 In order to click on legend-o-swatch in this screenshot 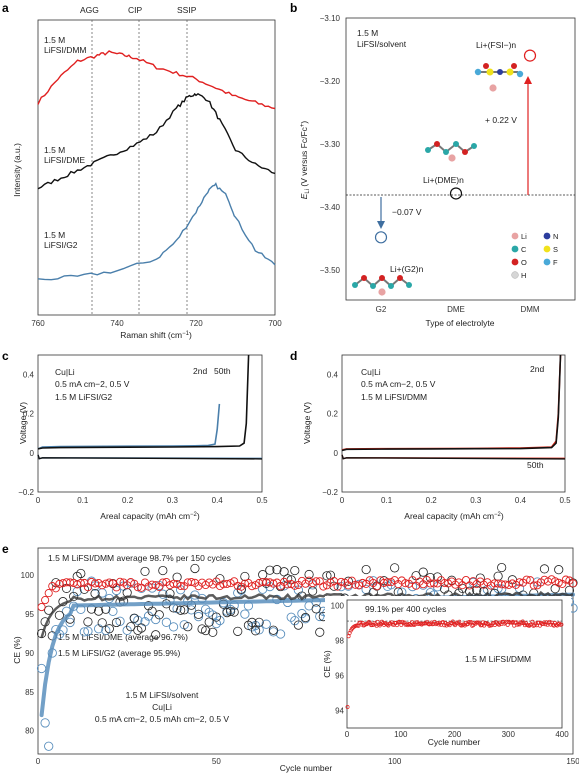, I will do `click(515, 262)`.